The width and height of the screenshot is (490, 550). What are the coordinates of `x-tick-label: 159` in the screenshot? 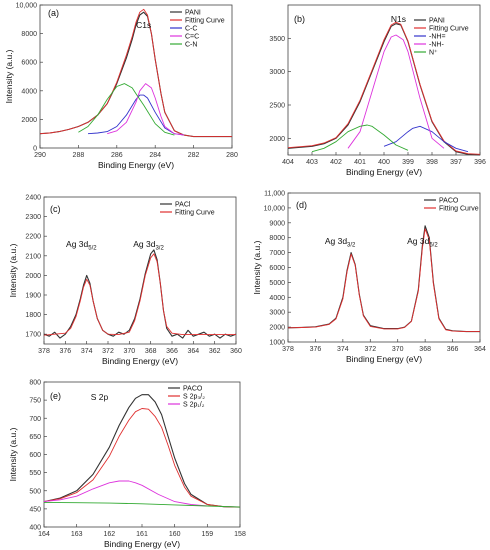 It's located at (207, 534).